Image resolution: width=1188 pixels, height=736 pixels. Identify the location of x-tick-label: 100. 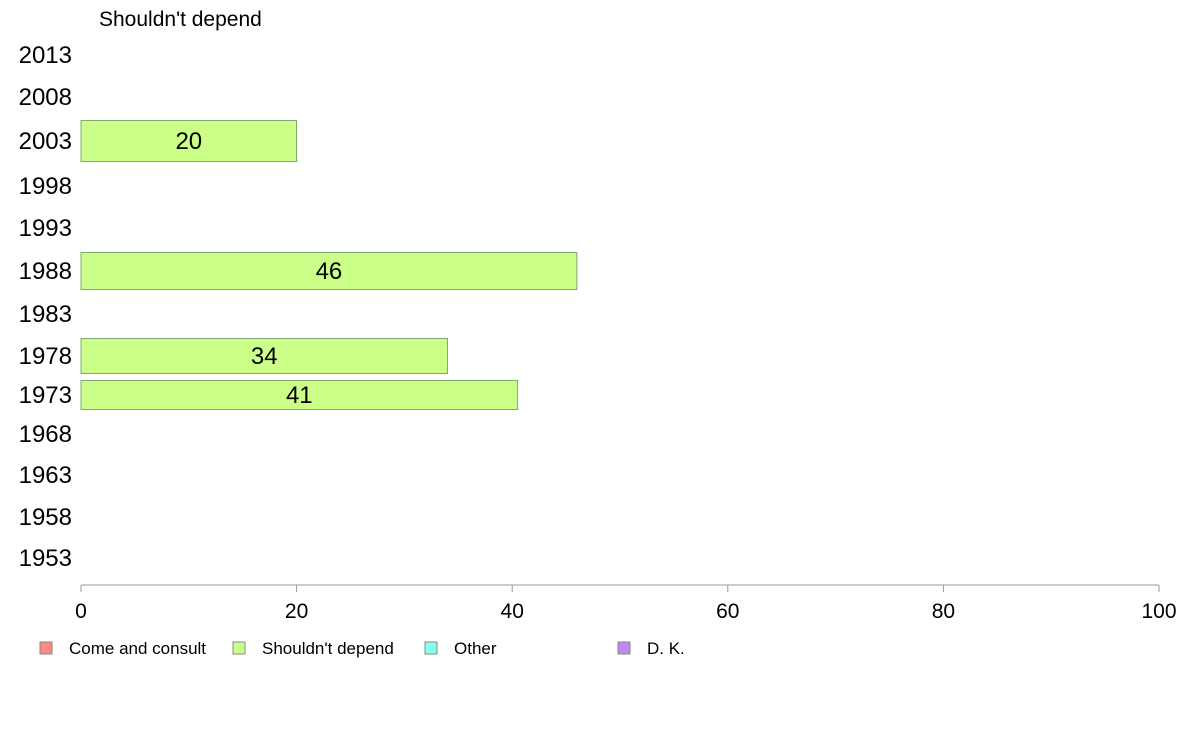
(1158, 611).